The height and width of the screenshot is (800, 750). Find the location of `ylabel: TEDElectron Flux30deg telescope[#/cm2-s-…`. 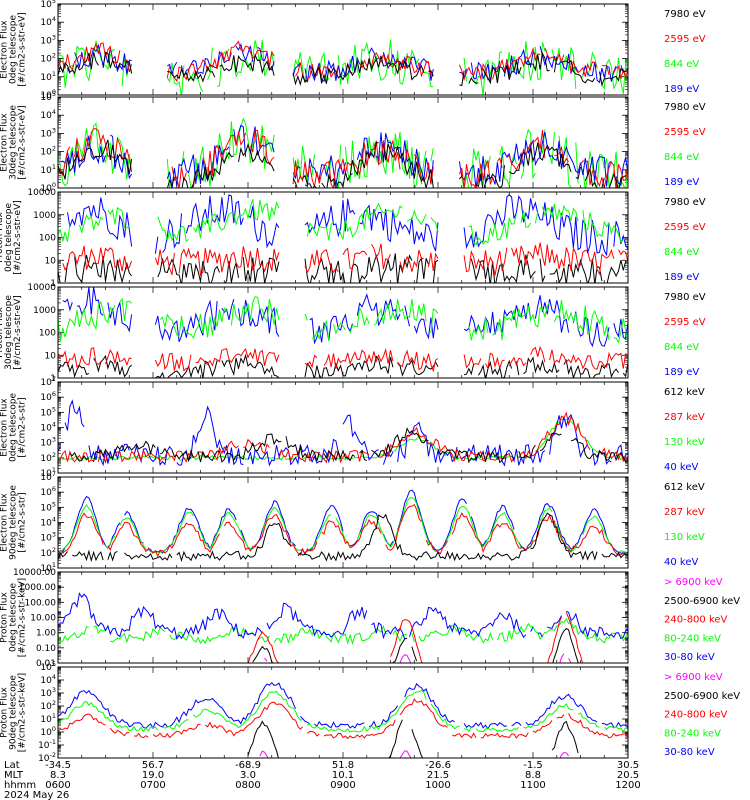

ylabel: TEDElectron Flux30deg telescope[#/cm2-s-… is located at coordinates (14, 142).